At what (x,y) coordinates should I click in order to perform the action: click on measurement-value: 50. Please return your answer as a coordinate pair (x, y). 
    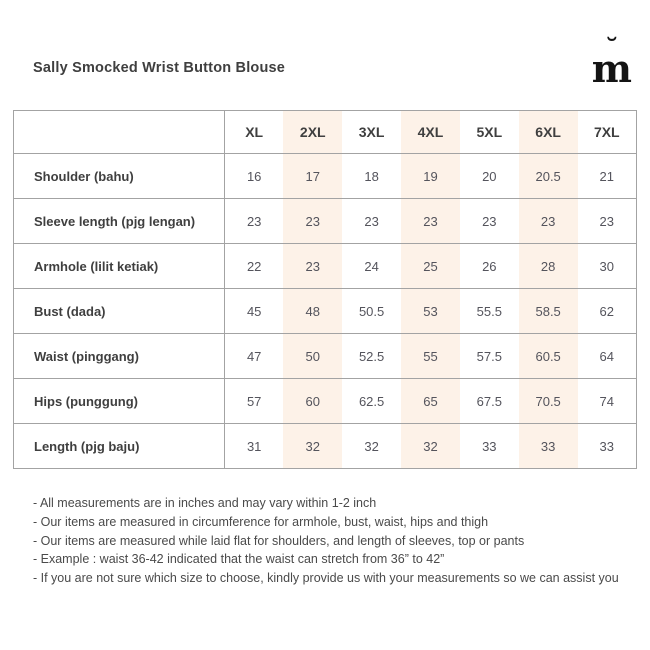
    Looking at the image, I should click on (313, 356).